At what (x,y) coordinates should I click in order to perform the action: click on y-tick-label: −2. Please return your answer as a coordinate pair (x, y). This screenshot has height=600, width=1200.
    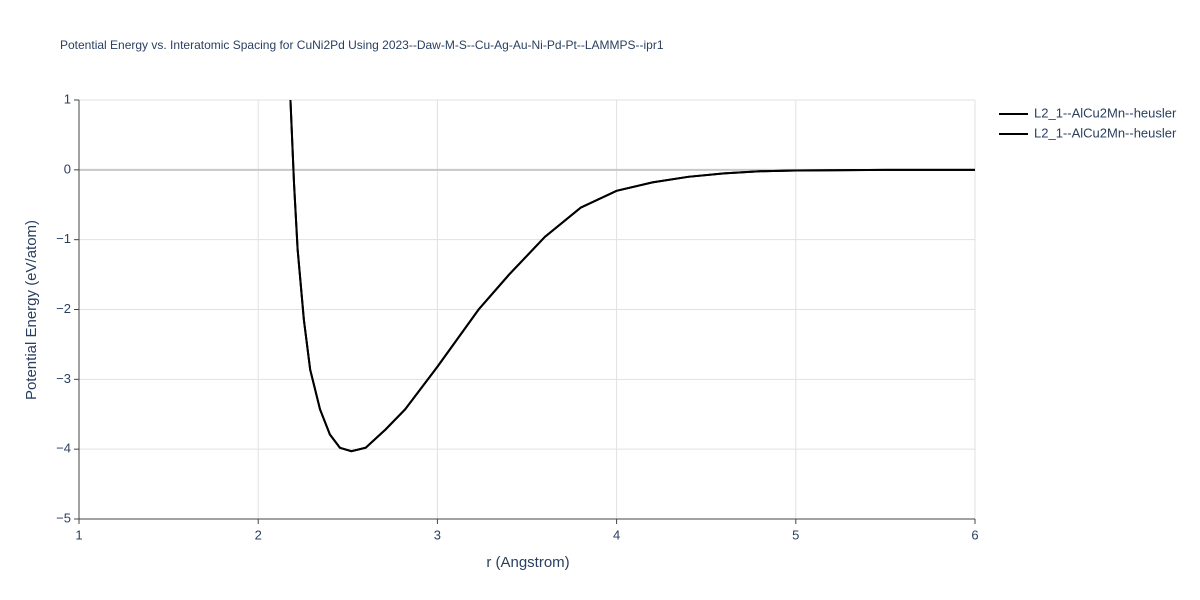
    Looking at the image, I should click on (63, 308).